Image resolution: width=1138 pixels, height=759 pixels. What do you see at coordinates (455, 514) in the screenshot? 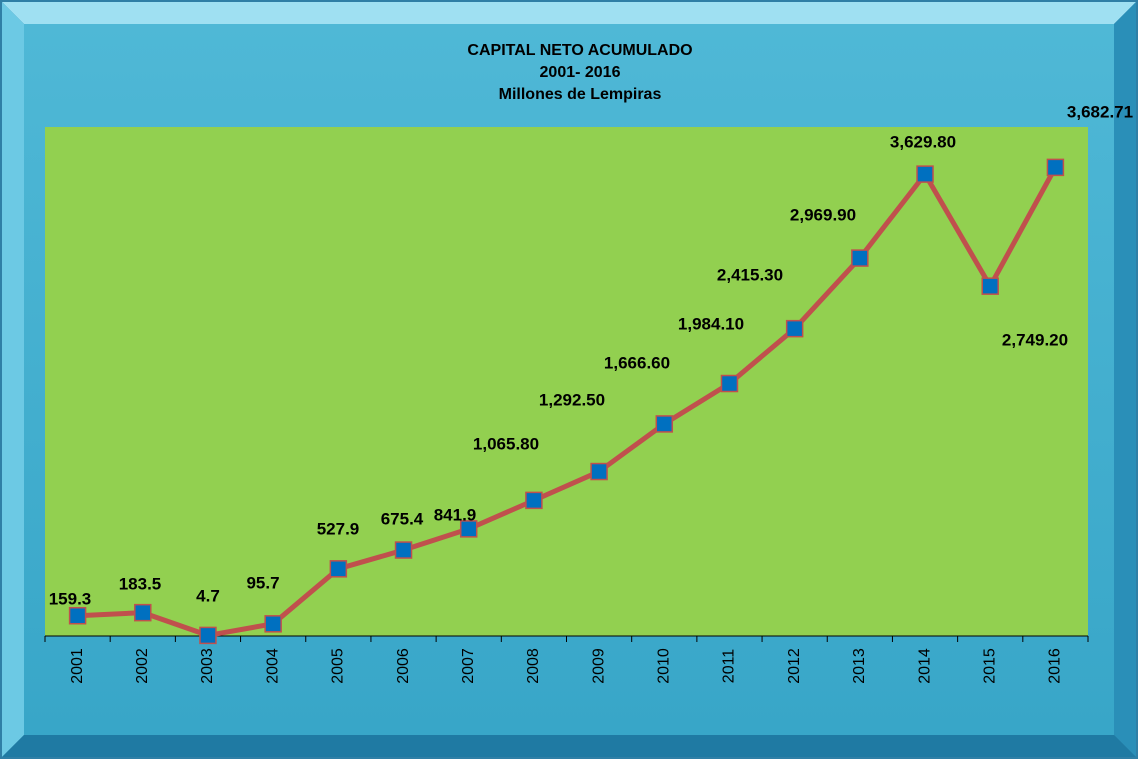
I see `data-label: 841.9` at bounding box center [455, 514].